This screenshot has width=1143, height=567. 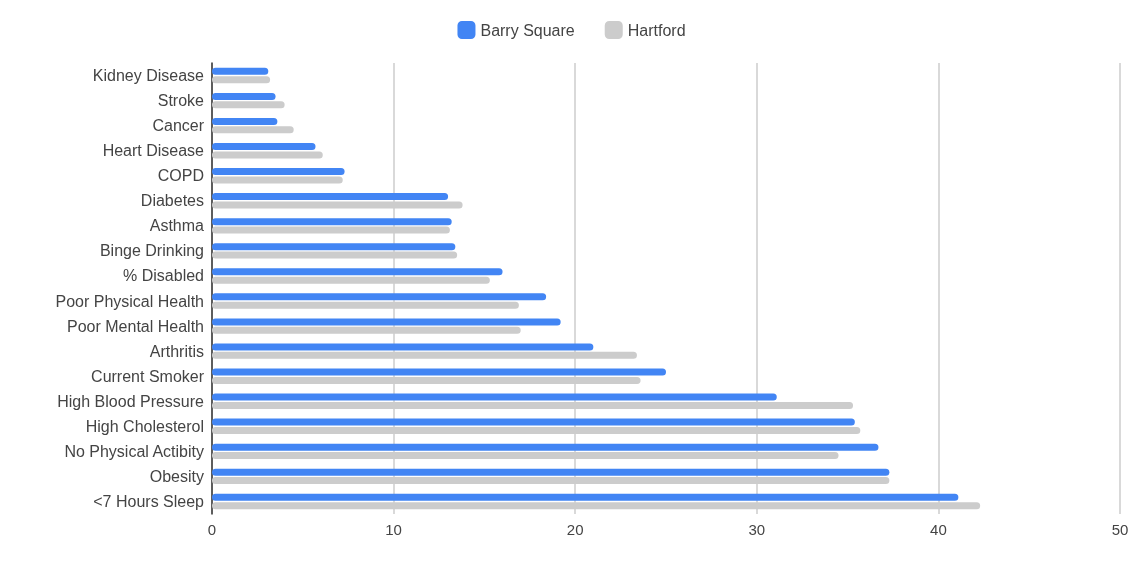 What do you see at coordinates (180, 176) in the screenshot?
I see `y-tick-label: COPD` at bounding box center [180, 176].